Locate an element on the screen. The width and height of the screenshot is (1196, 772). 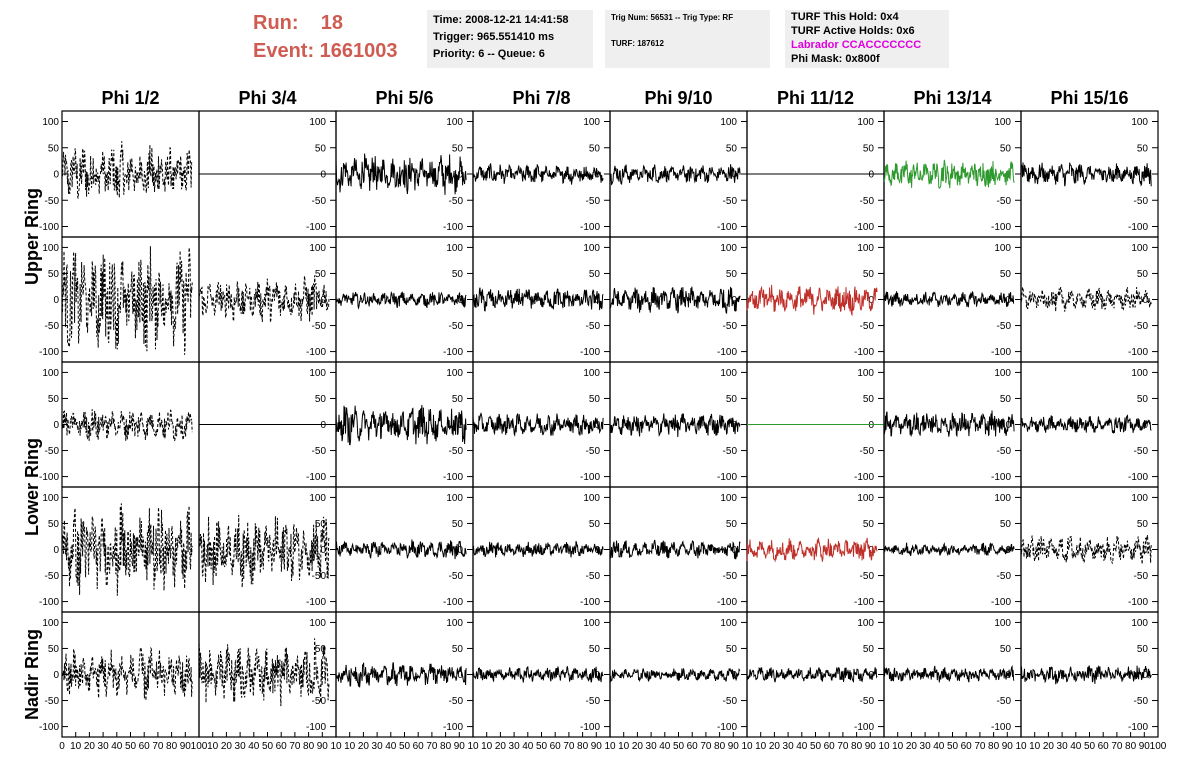
this-hold-text: TURF This Hold: 0x4 is located at coordinates (845, 17).